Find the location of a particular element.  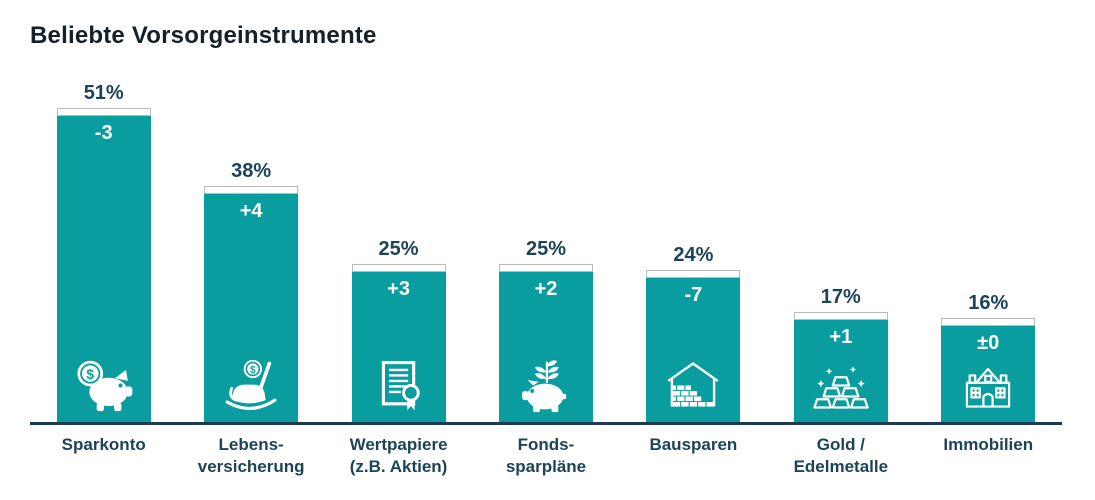

value-label: 51% is located at coordinates (103, 93).